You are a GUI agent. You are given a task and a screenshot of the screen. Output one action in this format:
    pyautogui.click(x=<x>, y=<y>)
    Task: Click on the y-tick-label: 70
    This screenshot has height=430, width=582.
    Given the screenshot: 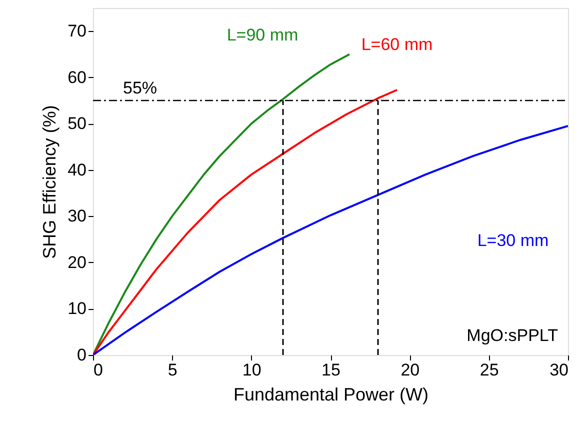 What is the action you would take?
    pyautogui.click(x=77, y=31)
    